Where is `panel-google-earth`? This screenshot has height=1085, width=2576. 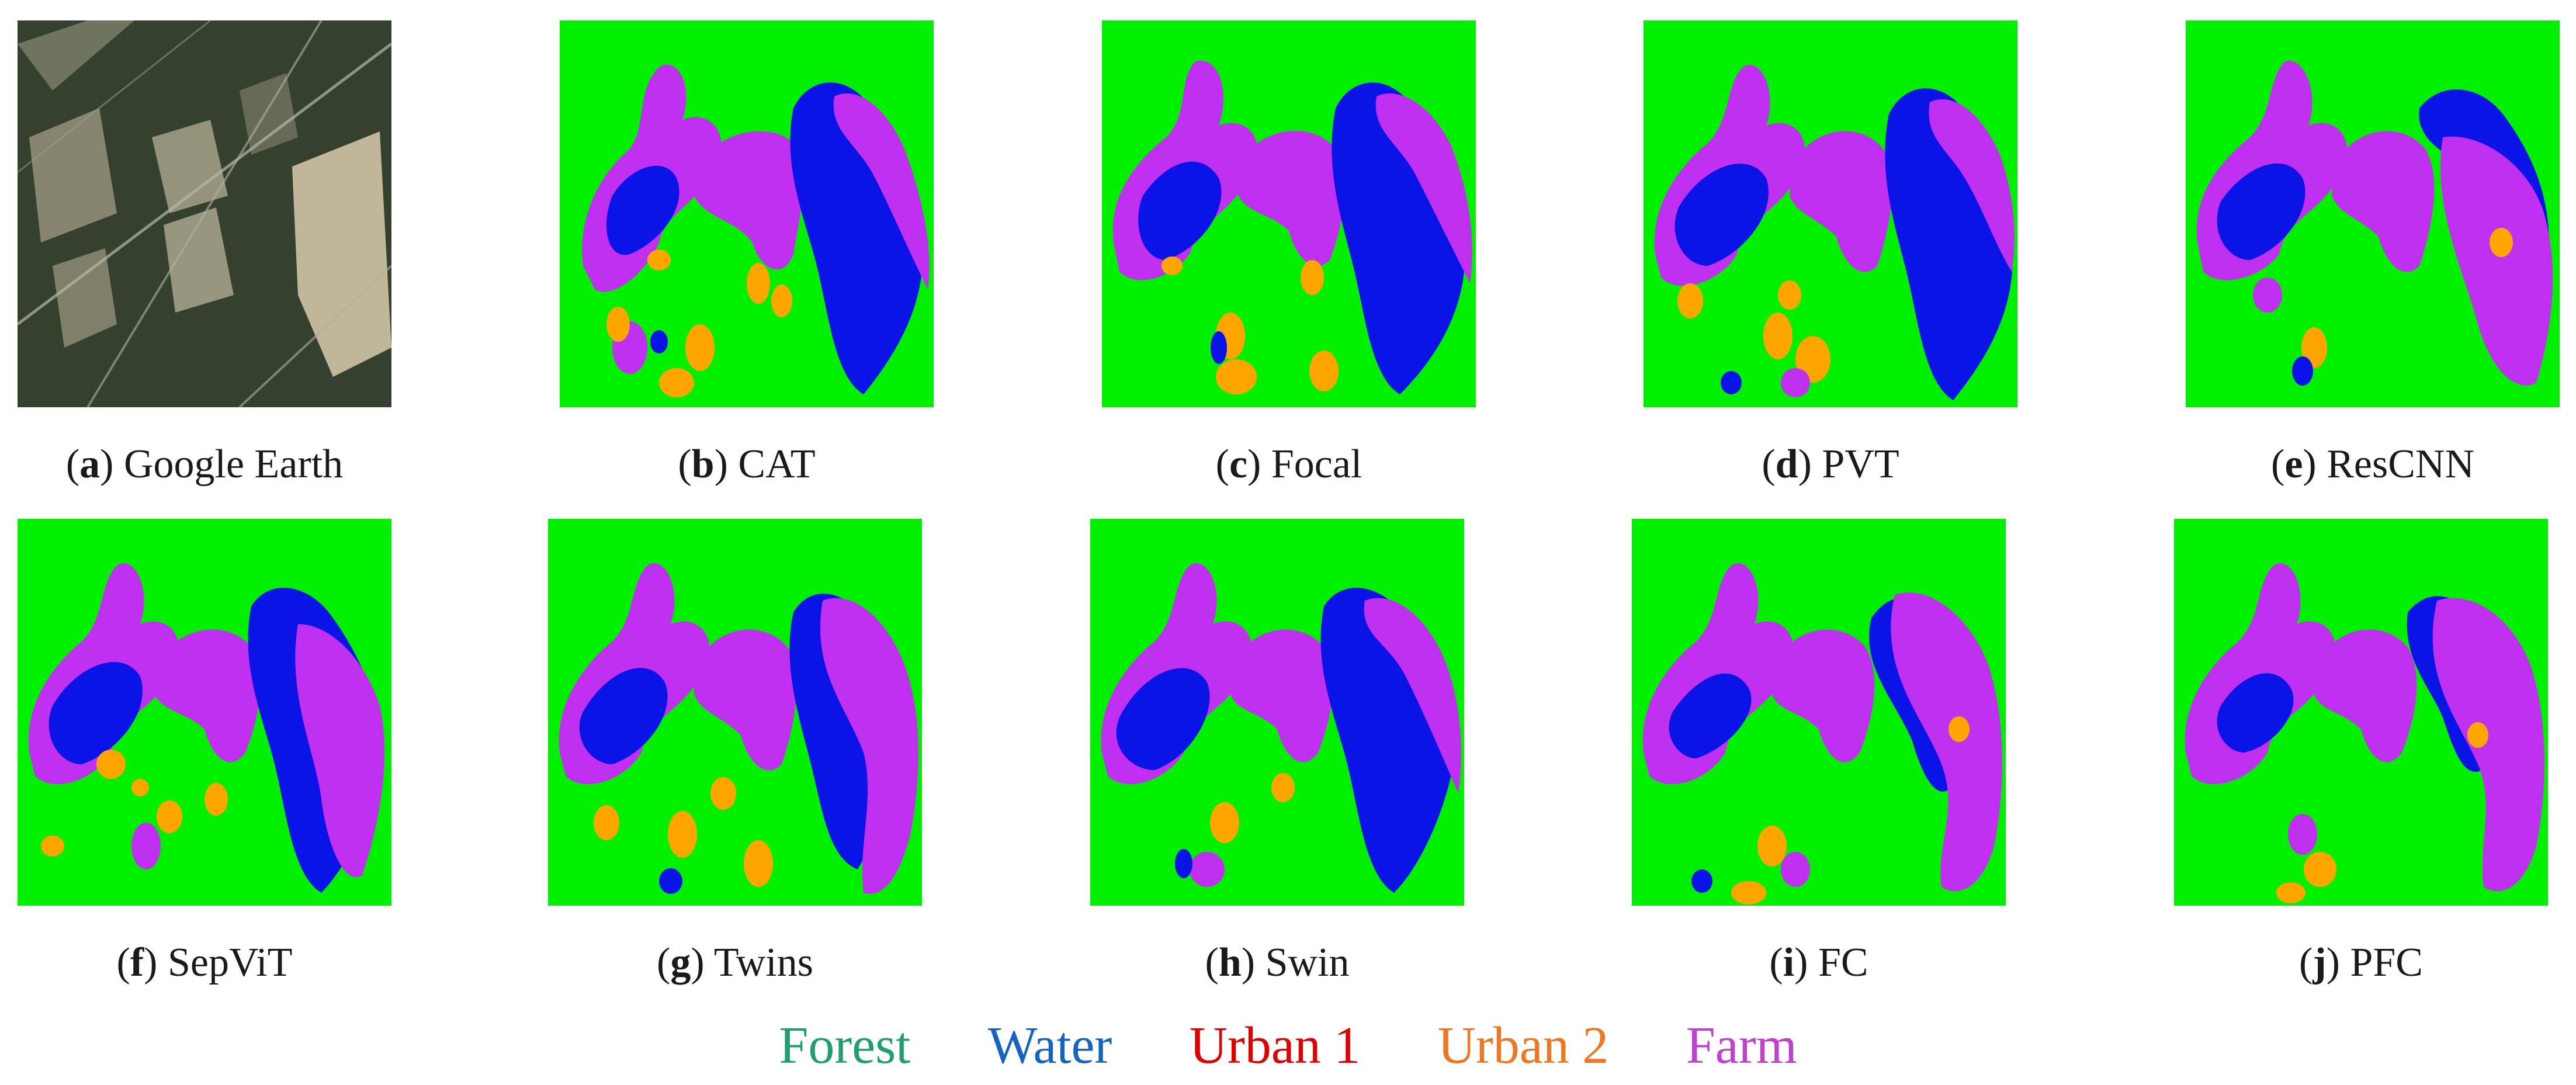
panel-google-earth is located at coordinates (204, 214).